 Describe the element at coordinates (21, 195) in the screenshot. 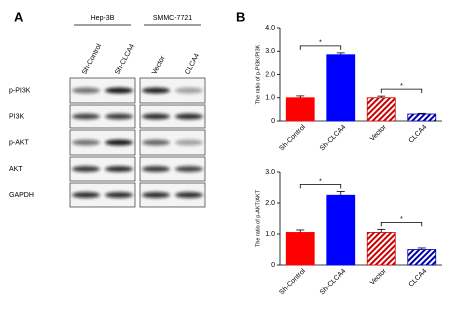

I see `row-label: GAPDH` at that location.